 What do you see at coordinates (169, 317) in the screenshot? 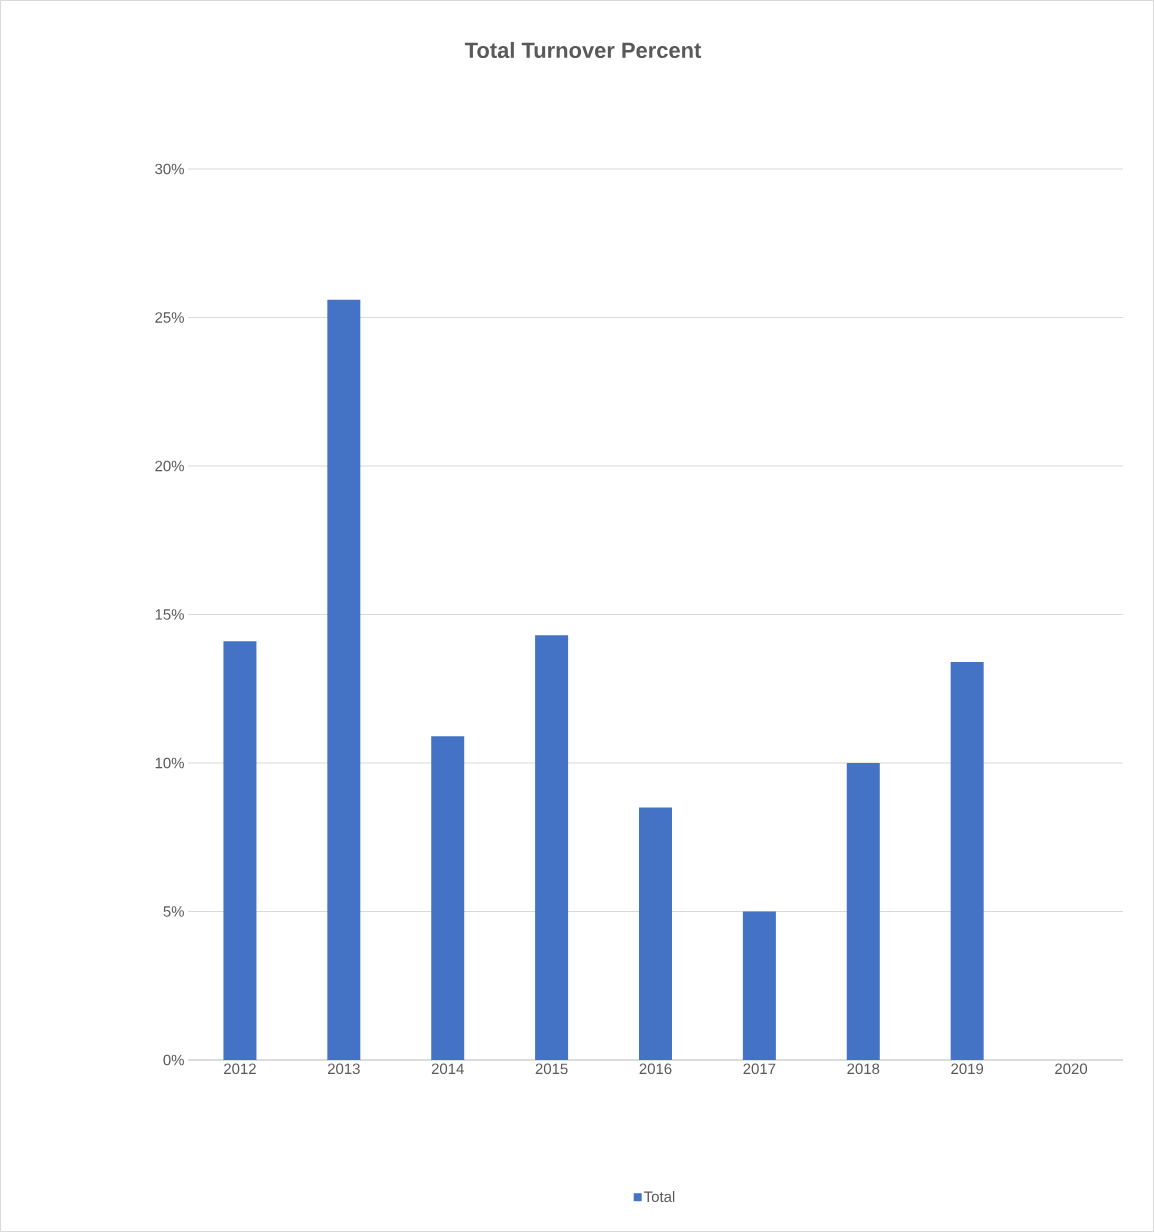
I see `y-tick-label: 25%` at bounding box center [169, 317].